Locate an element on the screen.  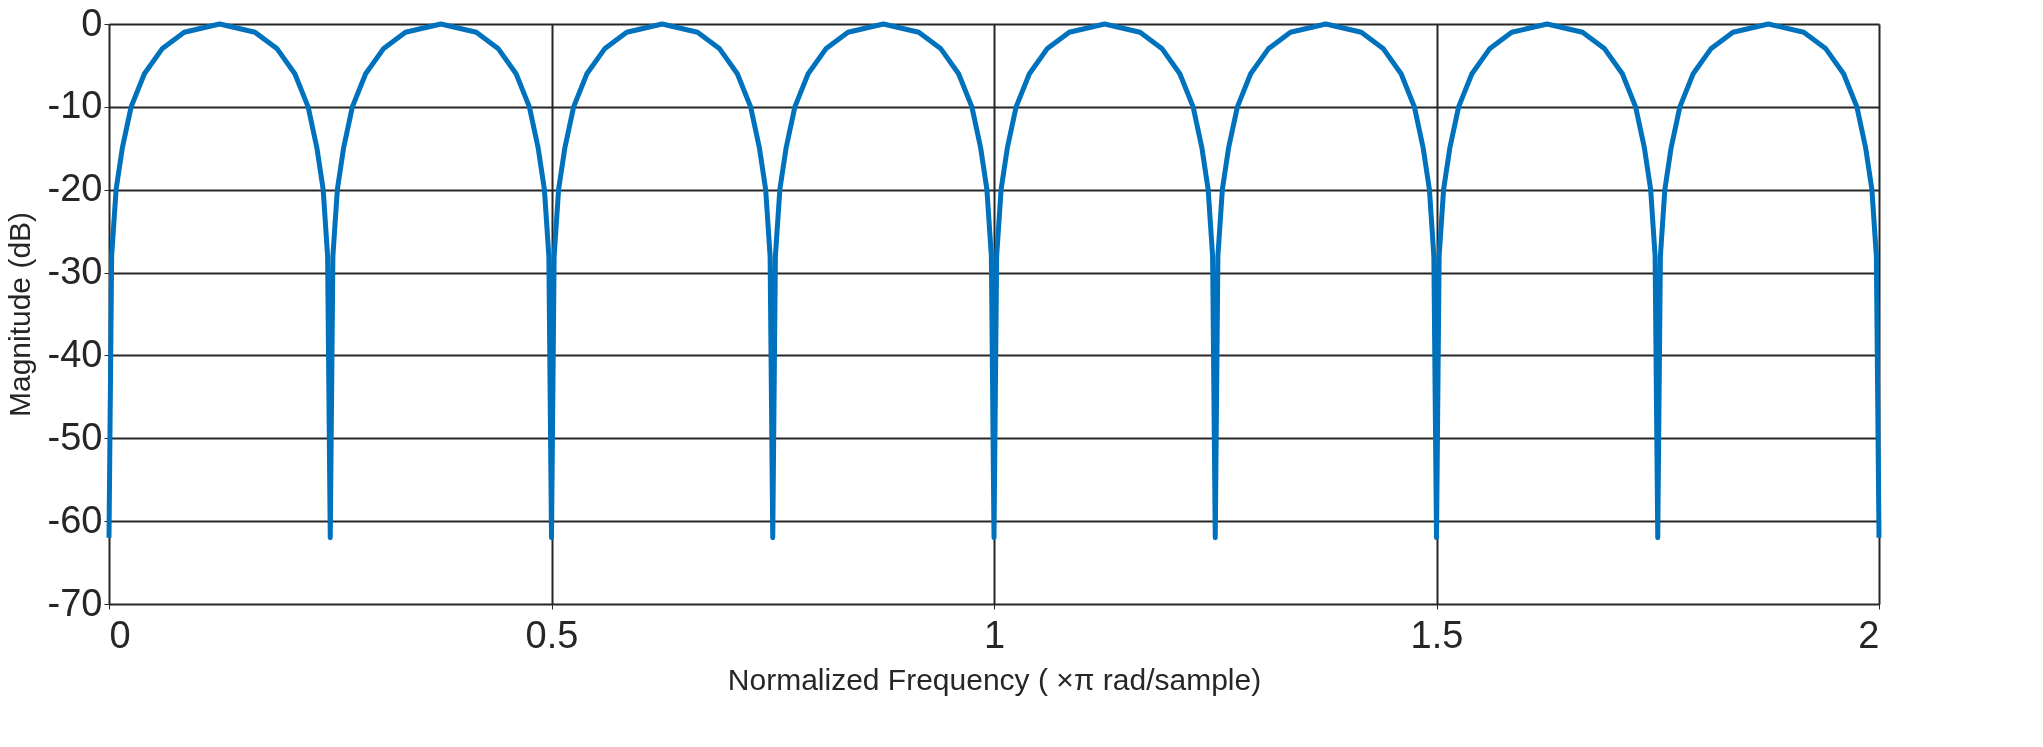
x-tick-label: 2 is located at coordinates (1869, 634).